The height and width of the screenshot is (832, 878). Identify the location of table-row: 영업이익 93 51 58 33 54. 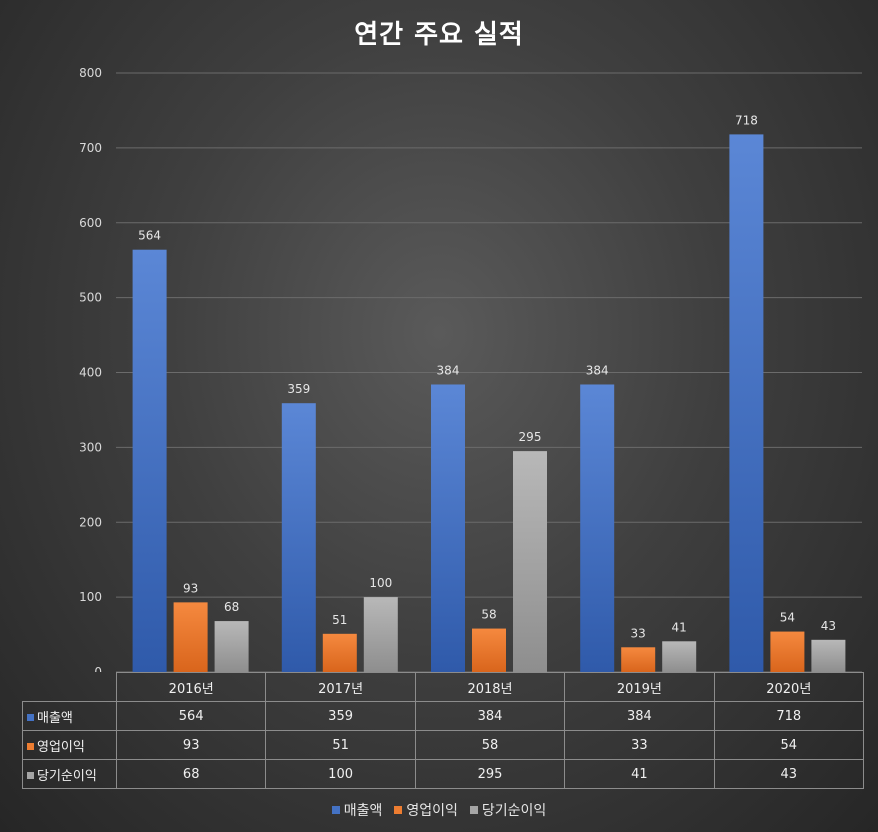
(443, 745).